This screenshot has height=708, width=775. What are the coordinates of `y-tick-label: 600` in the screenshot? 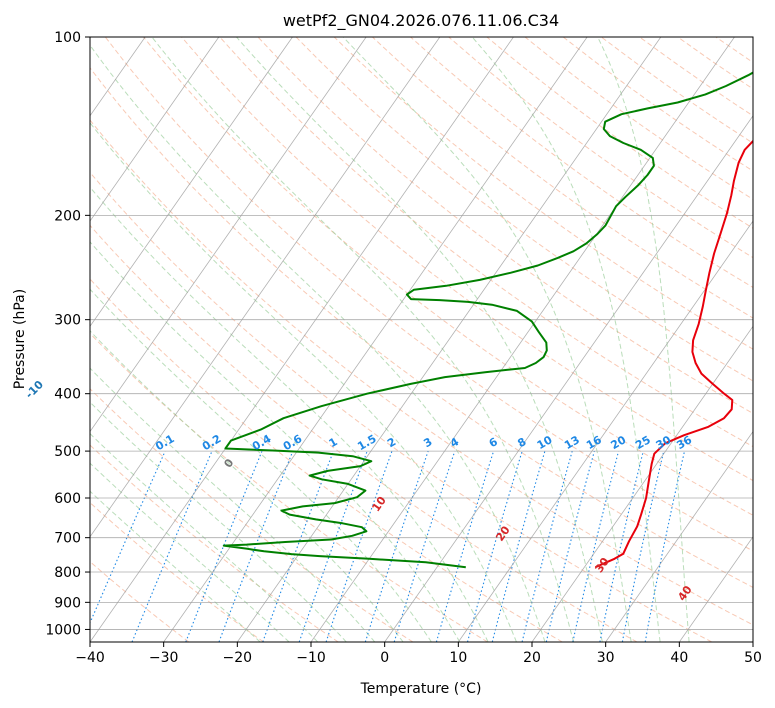 It's located at (67, 499).